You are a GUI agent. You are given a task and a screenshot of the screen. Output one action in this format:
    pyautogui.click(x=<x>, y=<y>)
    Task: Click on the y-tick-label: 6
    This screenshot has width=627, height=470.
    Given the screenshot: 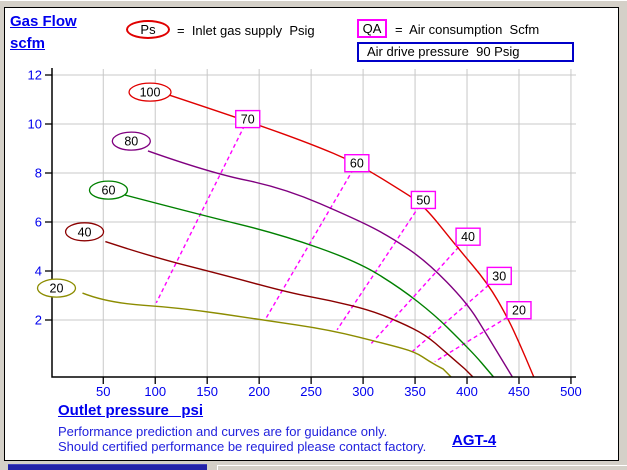 What is the action you would take?
    pyautogui.click(x=38, y=222)
    